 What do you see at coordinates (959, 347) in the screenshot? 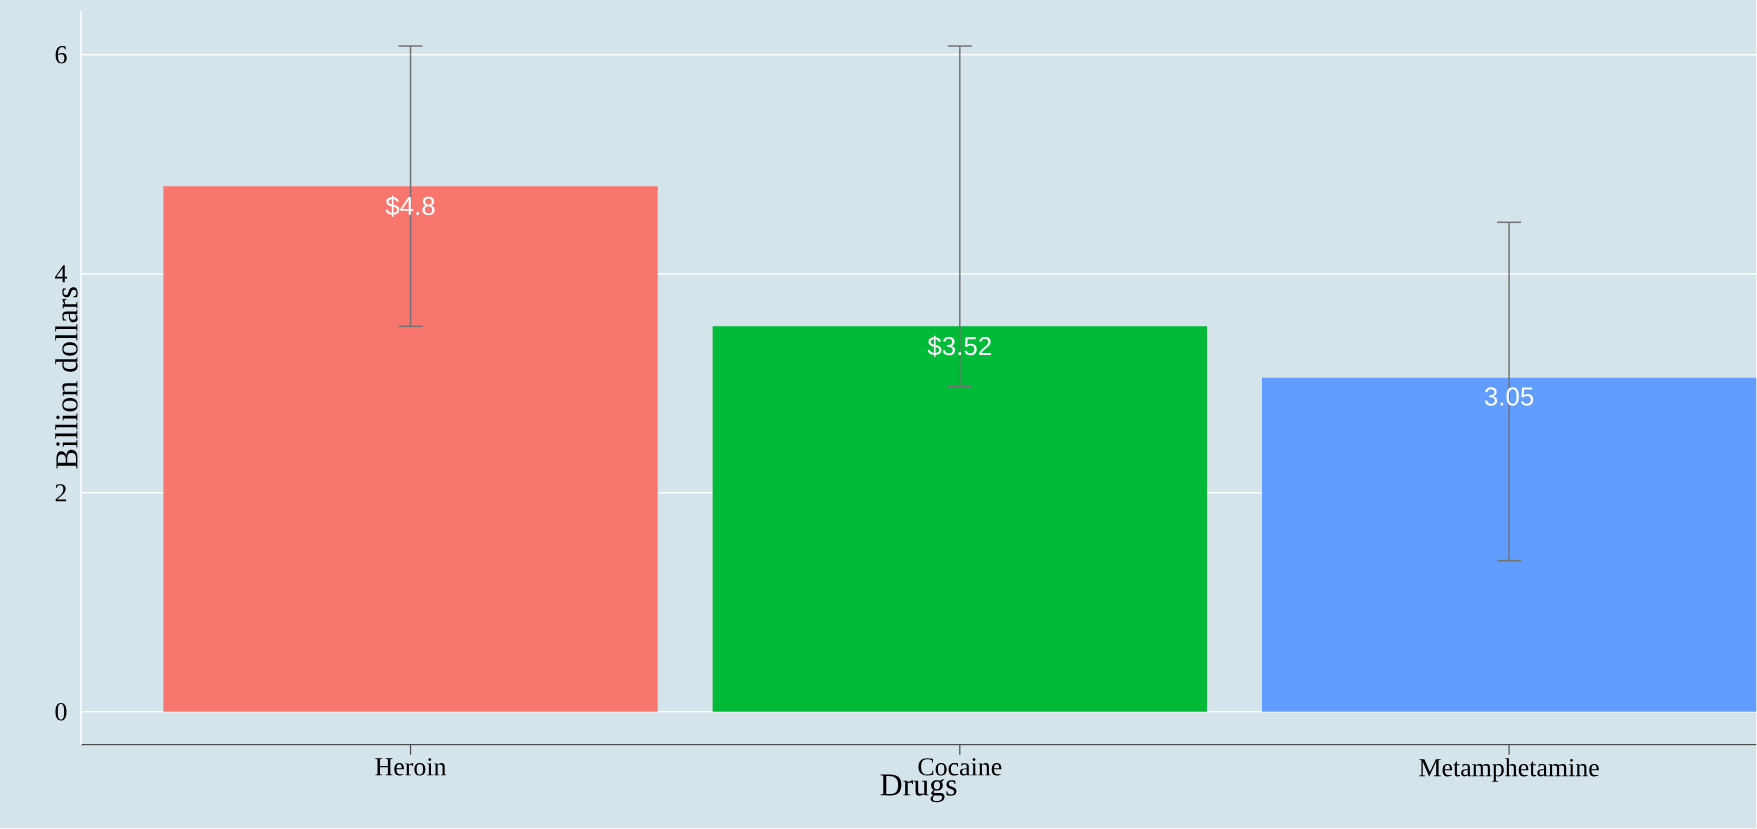
I see `data-label: $3.52` at bounding box center [959, 347].